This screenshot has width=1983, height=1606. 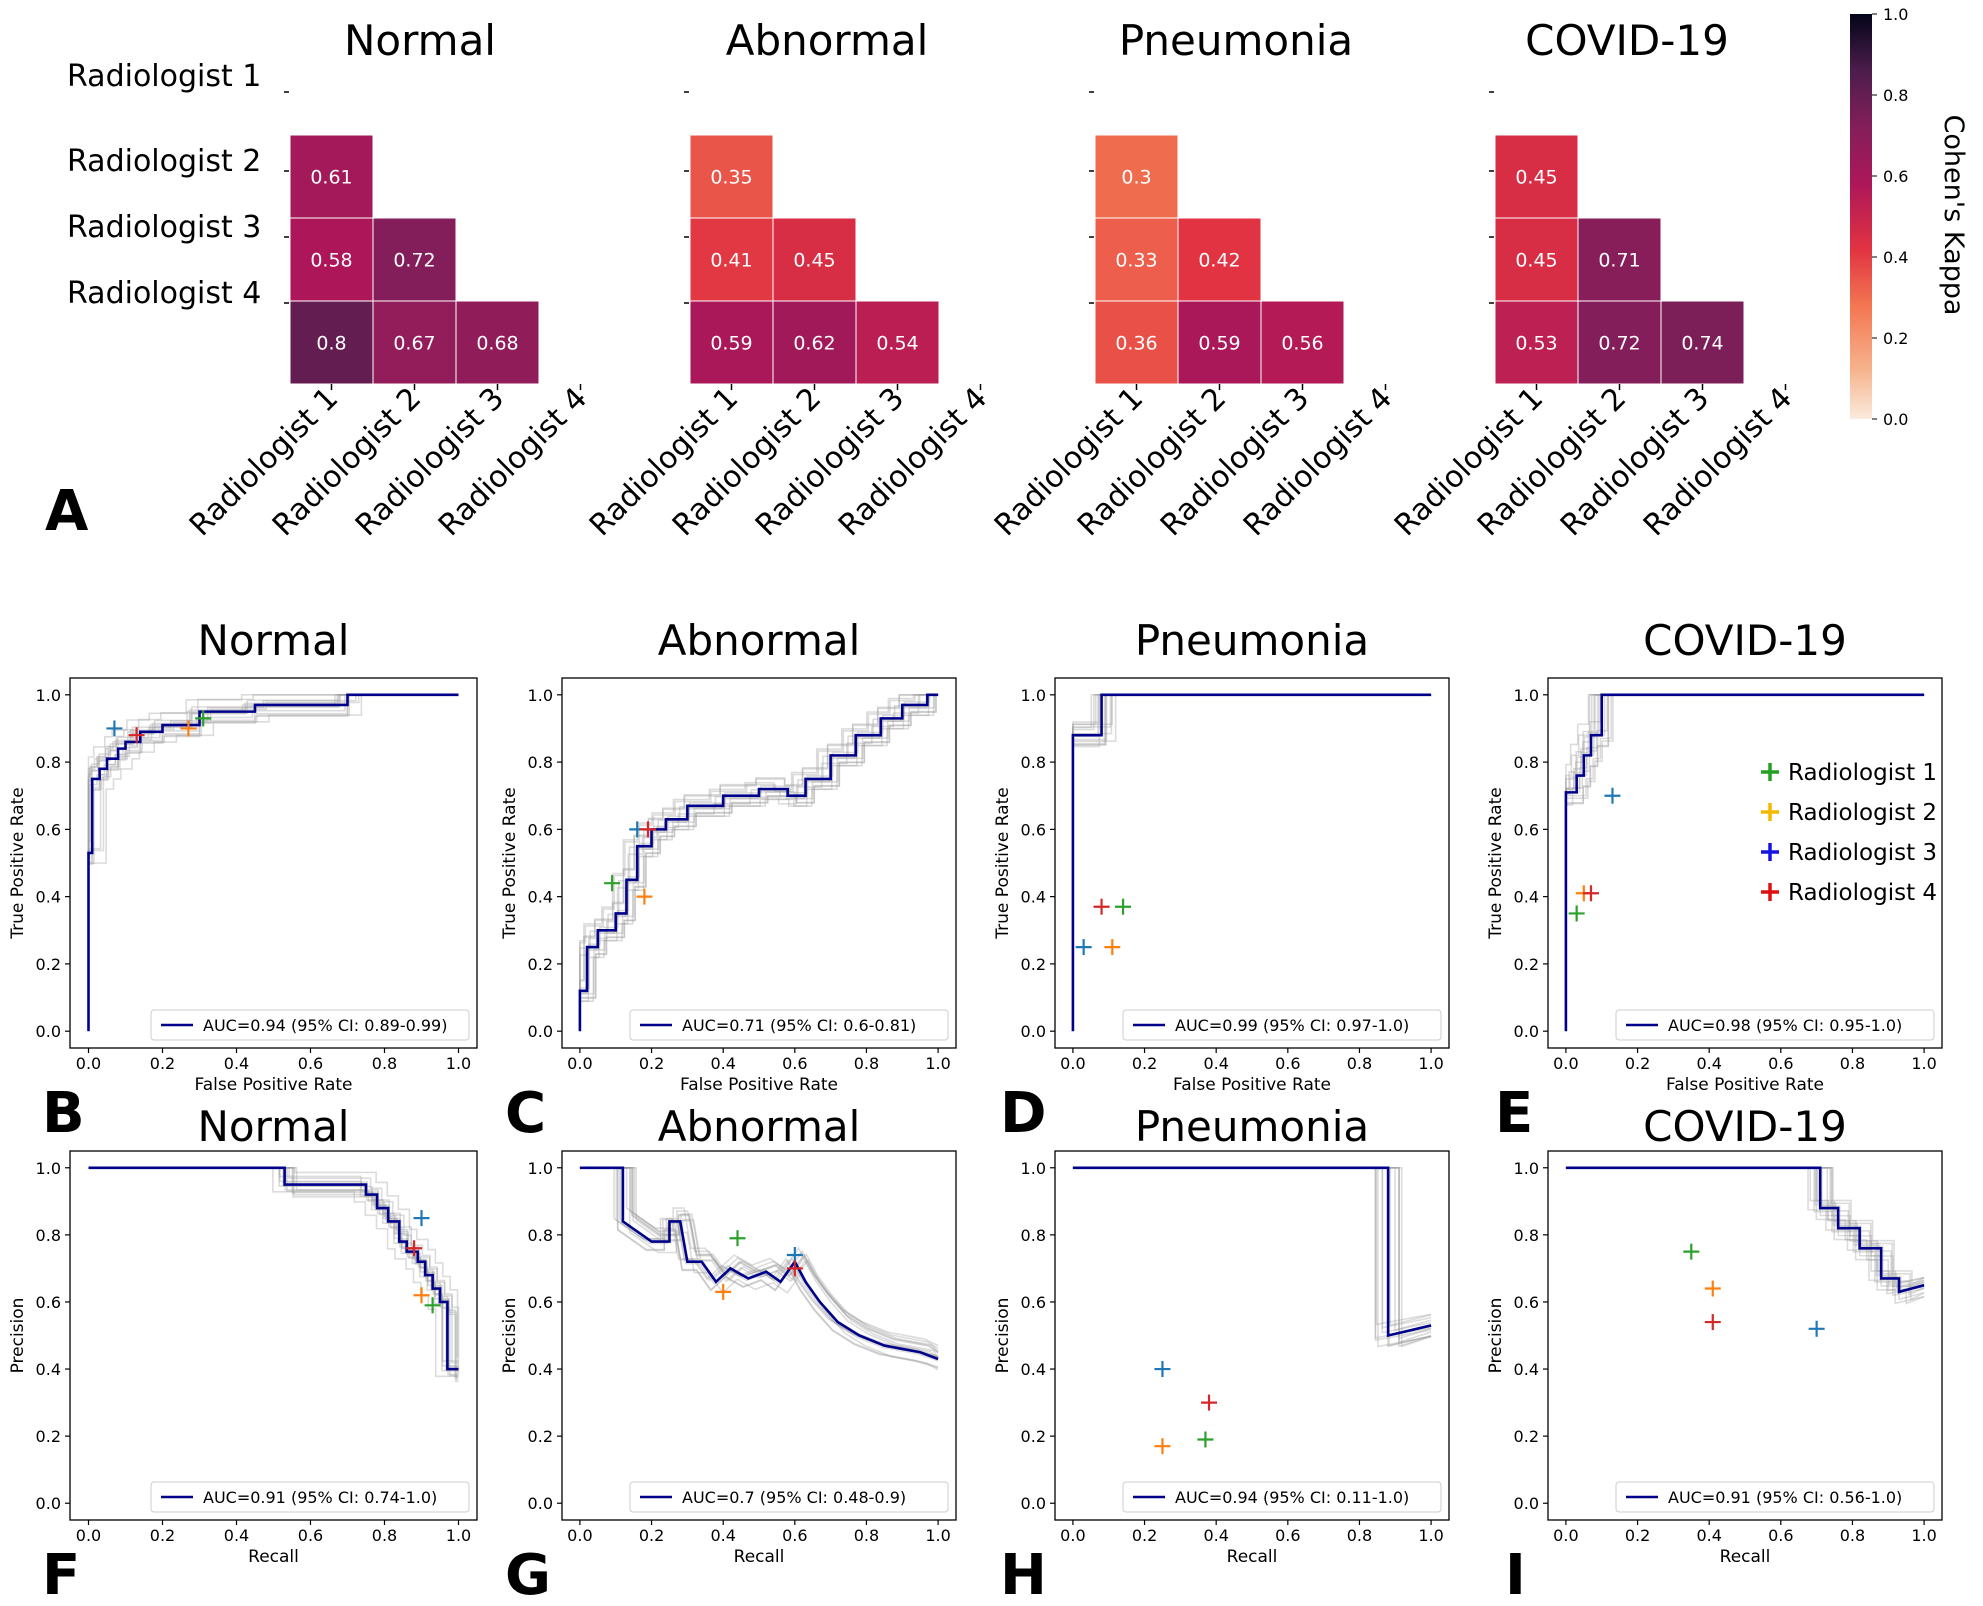 I want to click on y-axis-label: Precision, so click(x=1496, y=1336).